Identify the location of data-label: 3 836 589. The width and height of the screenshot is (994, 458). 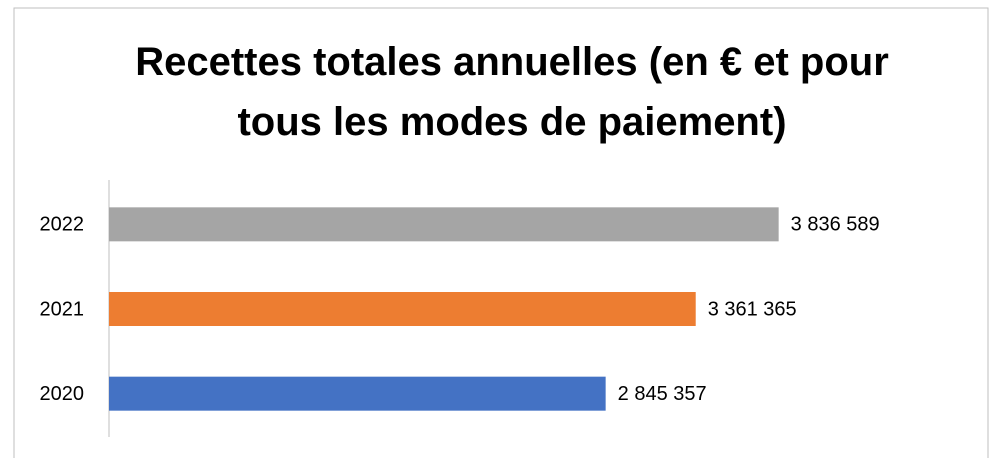
(835, 225).